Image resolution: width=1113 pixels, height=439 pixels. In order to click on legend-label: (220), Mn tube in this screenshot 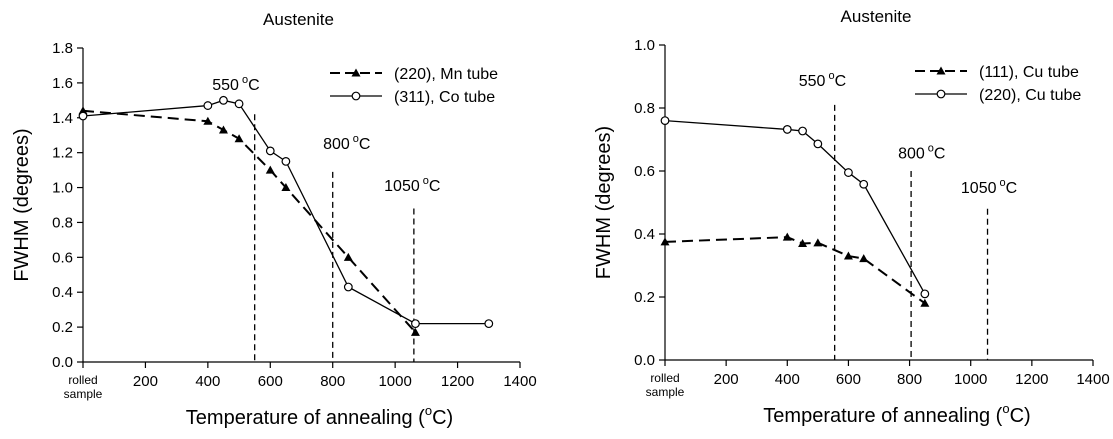, I will do `click(446, 74)`.